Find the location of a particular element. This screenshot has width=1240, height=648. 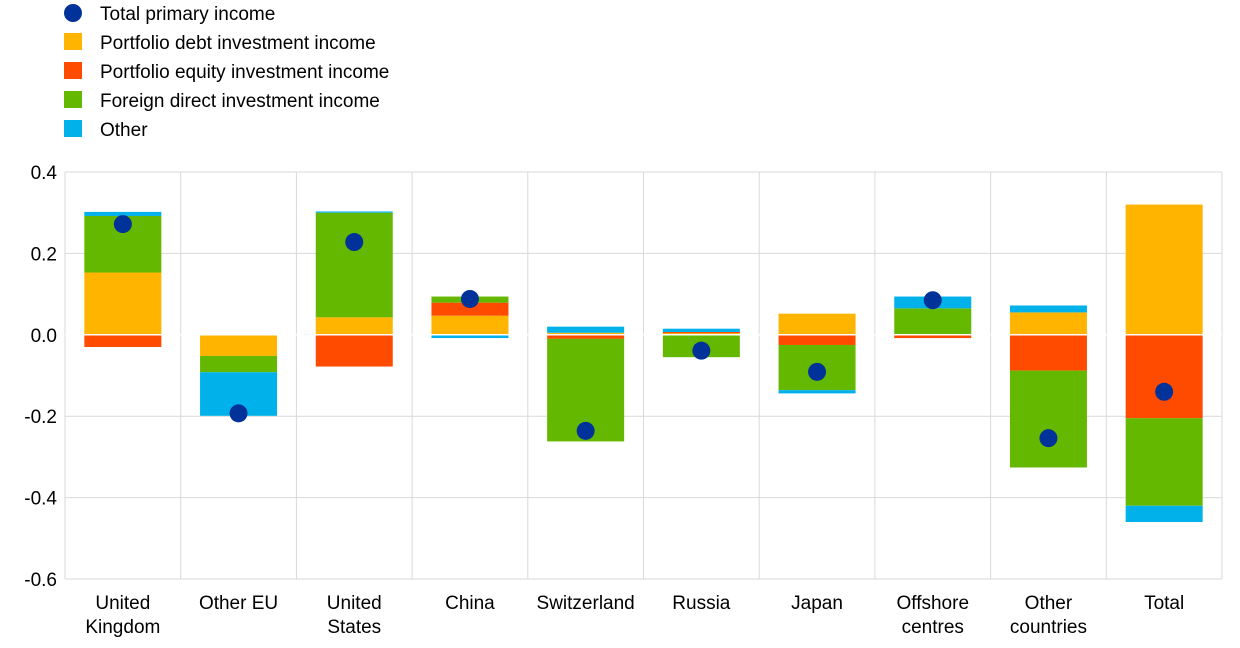

legend-label-fdi: Foreign direct investment income is located at coordinates (240, 101).